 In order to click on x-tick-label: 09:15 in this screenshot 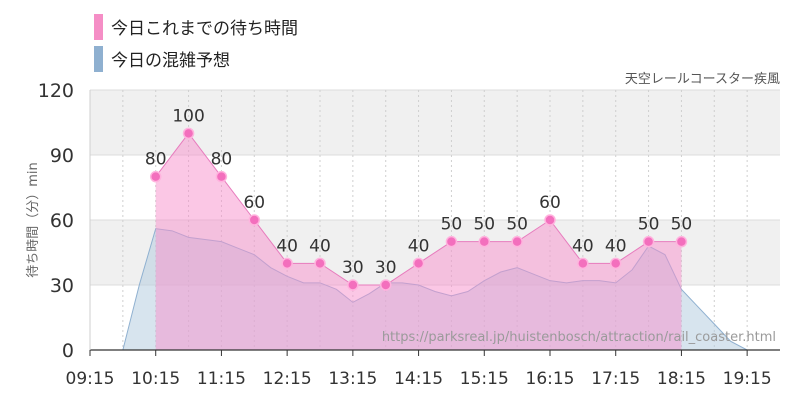, I will do `click(90, 379)`.